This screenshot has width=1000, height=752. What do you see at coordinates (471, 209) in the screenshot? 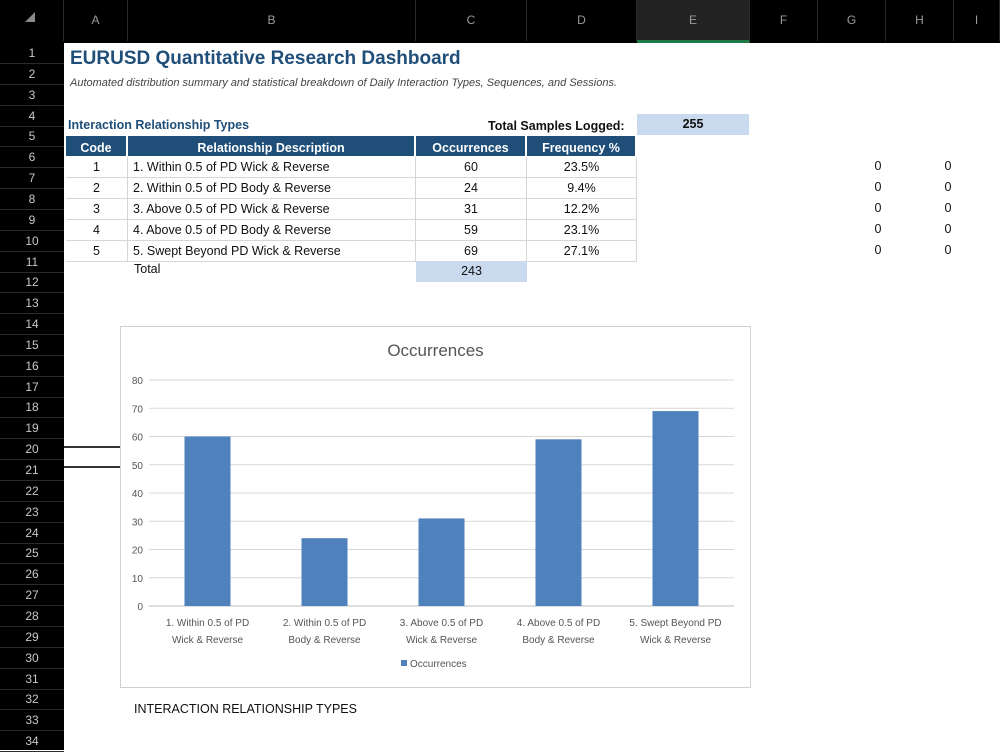
I see `table-cell-occ: 31` at bounding box center [471, 209].